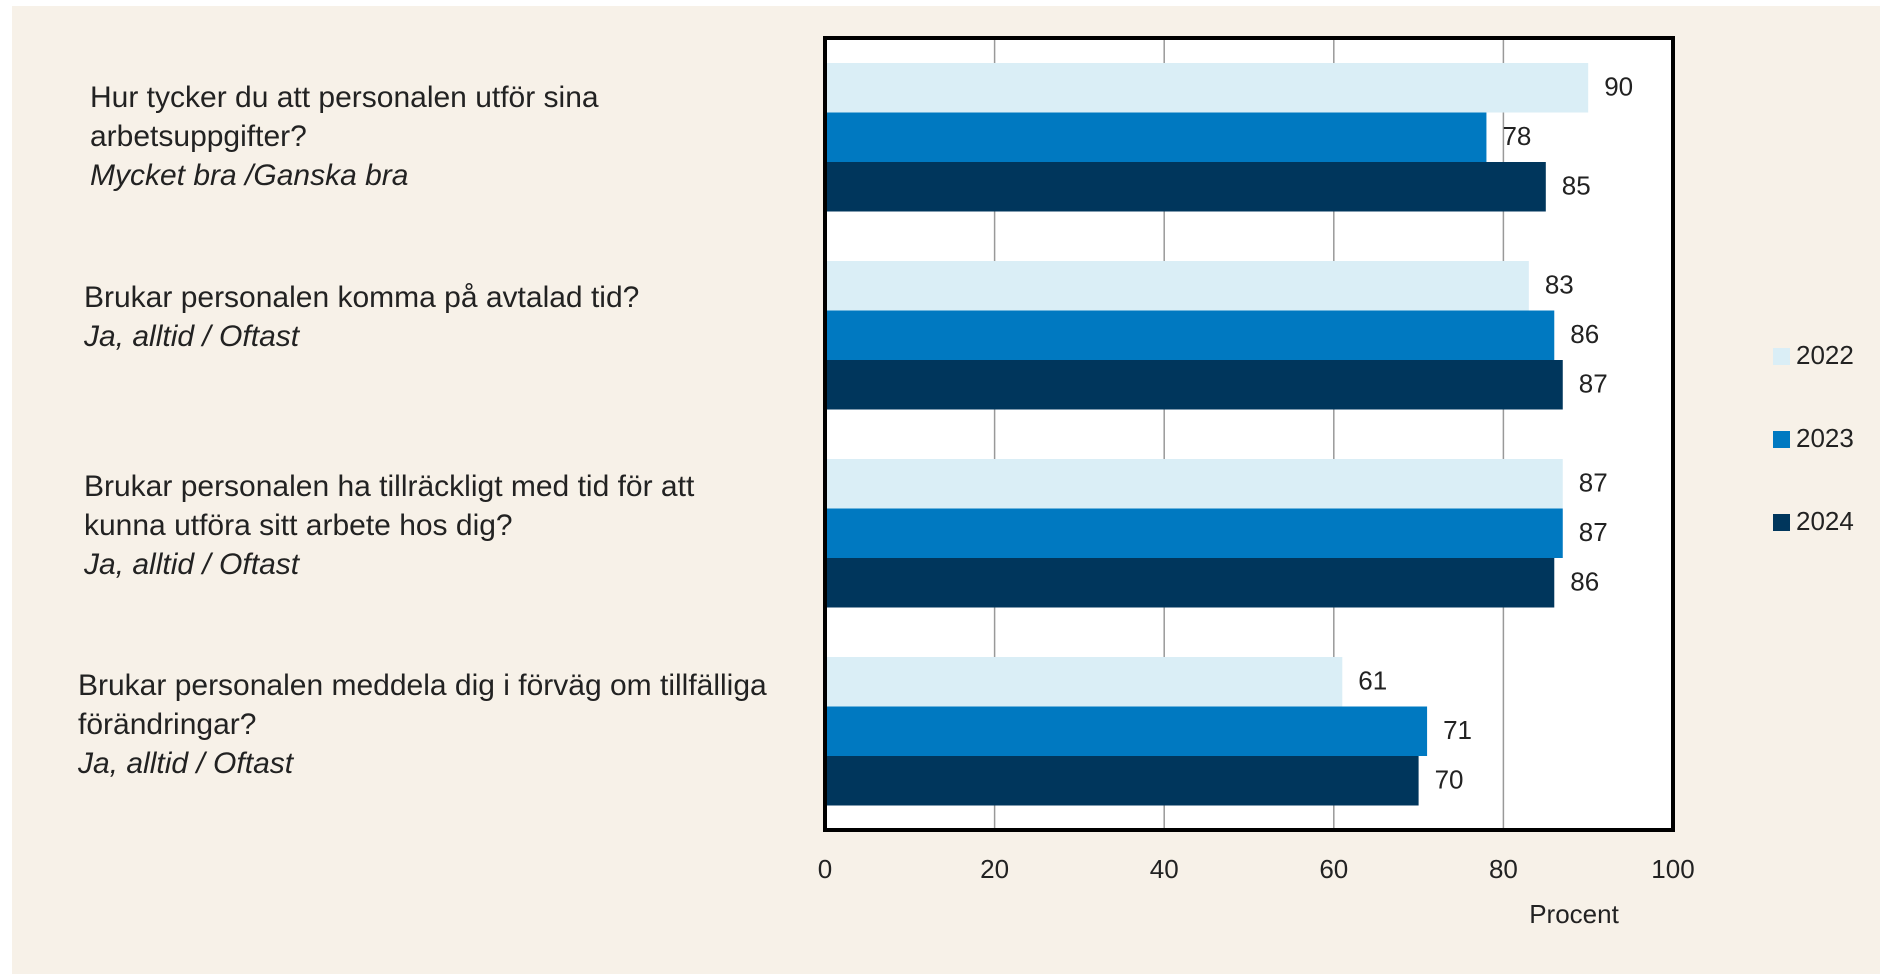 The width and height of the screenshot is (1880, 974). Describe the element at coordinates (1672, 869) in the screenshot. I see `x-tick-label: 100` at that location.